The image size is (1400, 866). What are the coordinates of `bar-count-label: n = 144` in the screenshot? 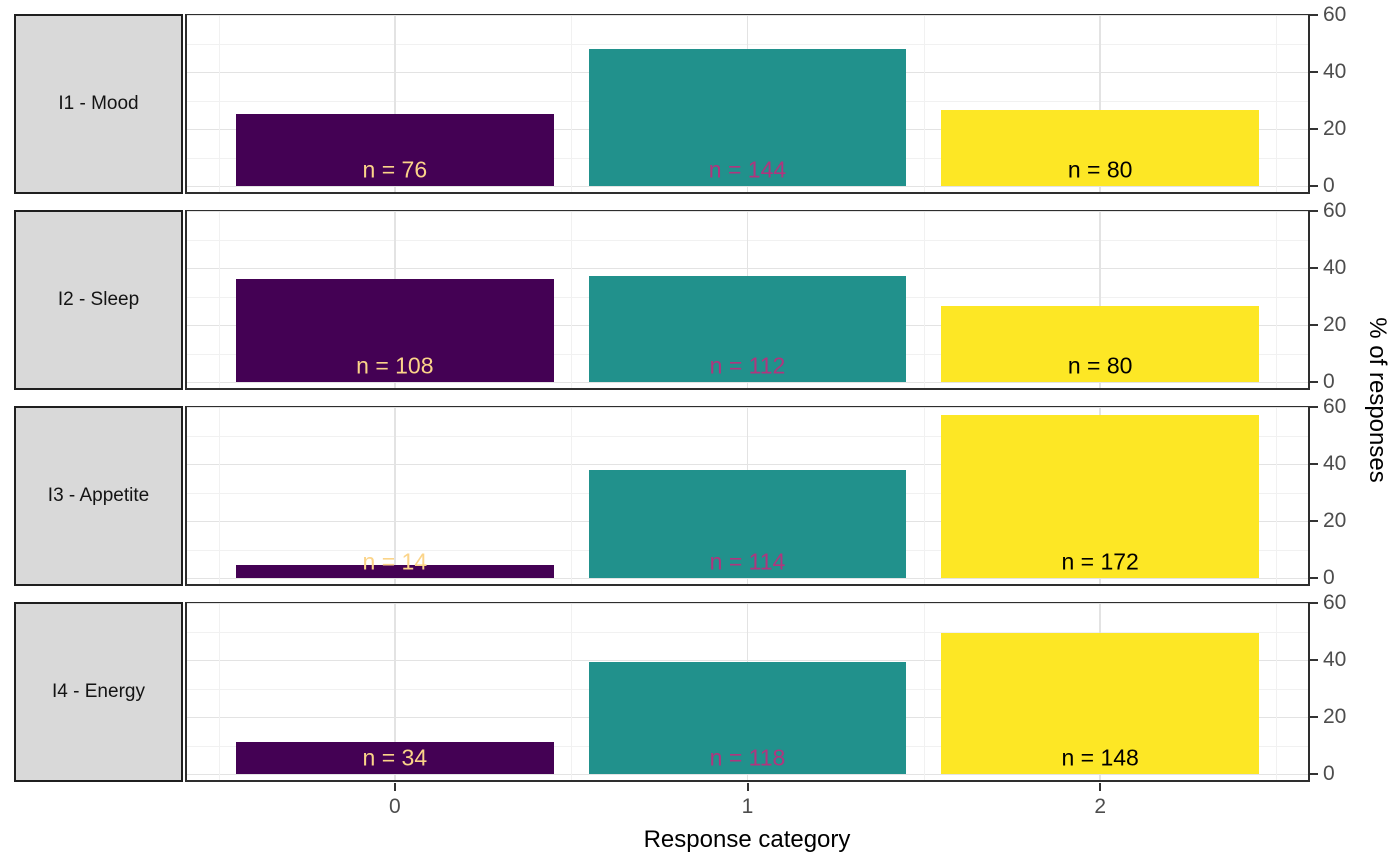 It's located at (747, 169).